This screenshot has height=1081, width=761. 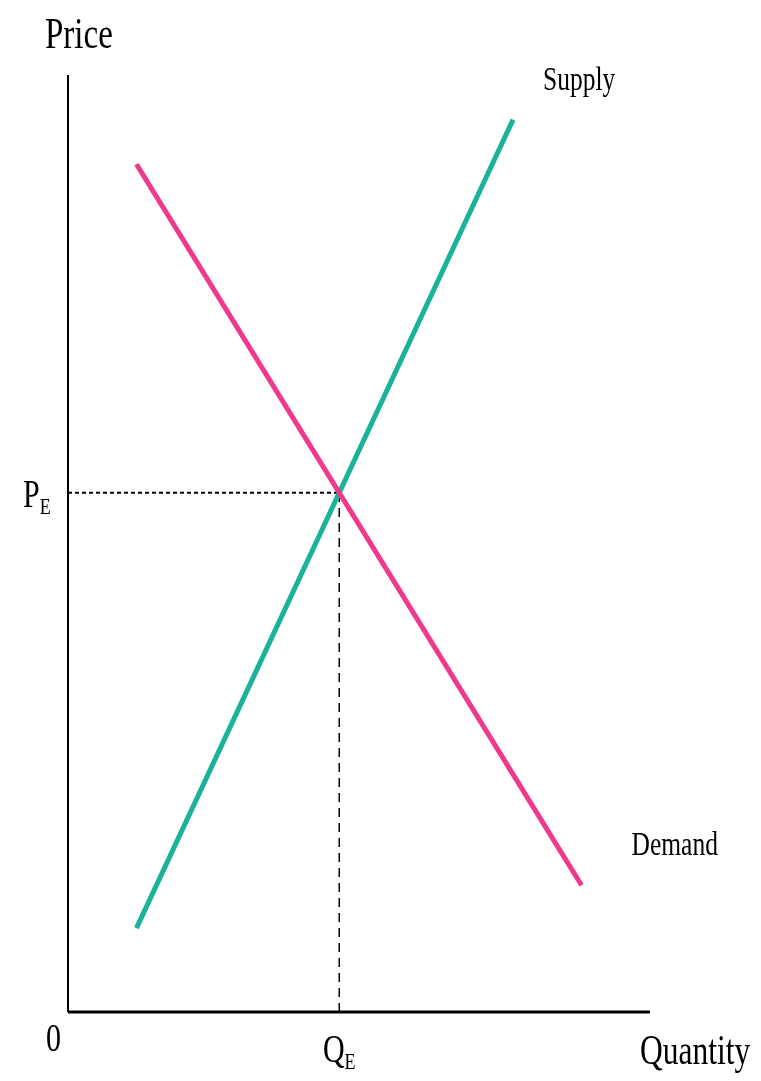 I want to click on series-label: Demand, so click(x=674, y=844).